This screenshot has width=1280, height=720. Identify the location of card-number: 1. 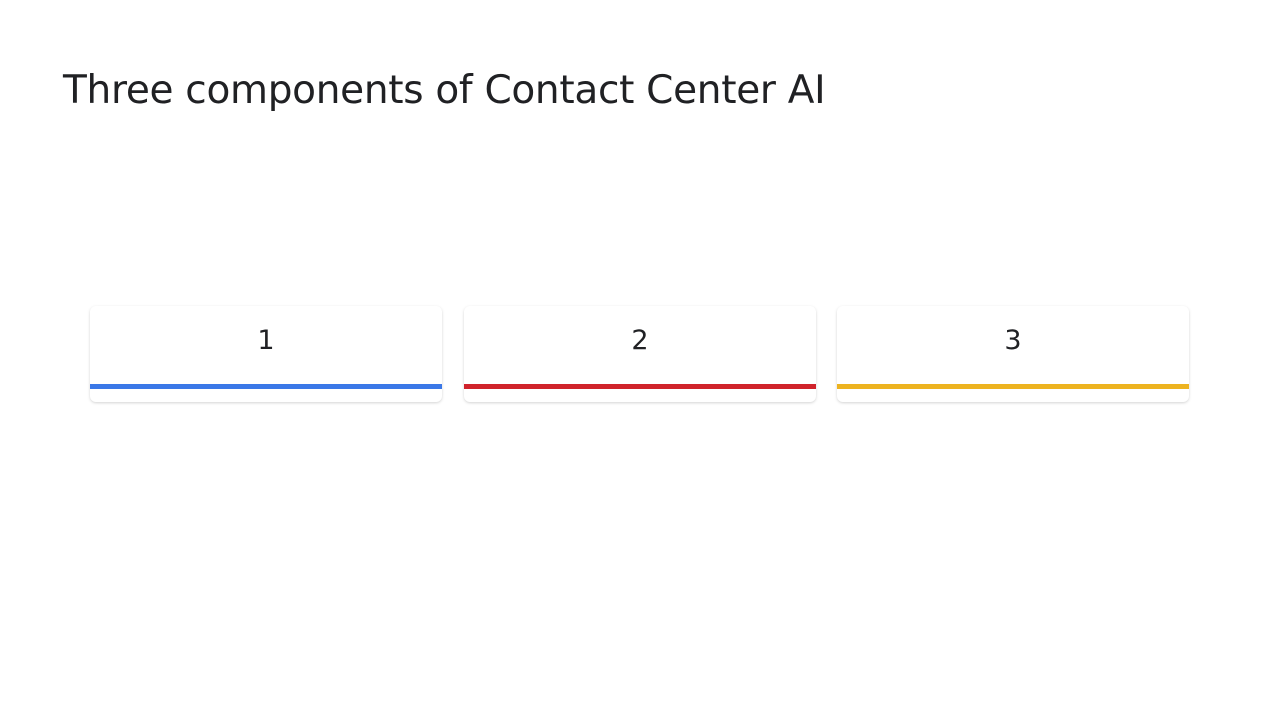
(266, 340).